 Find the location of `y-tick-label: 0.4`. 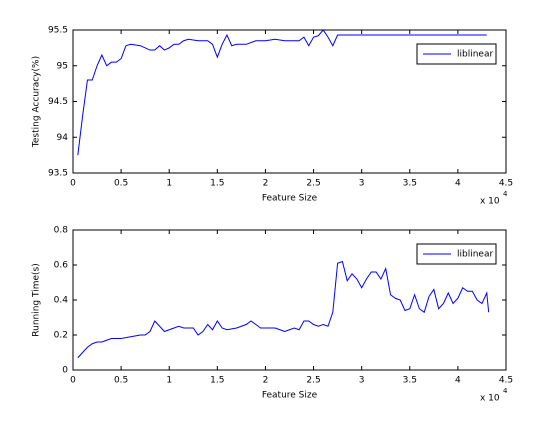

y-tick-label: 0.4 is located at coordinates (61, 301).